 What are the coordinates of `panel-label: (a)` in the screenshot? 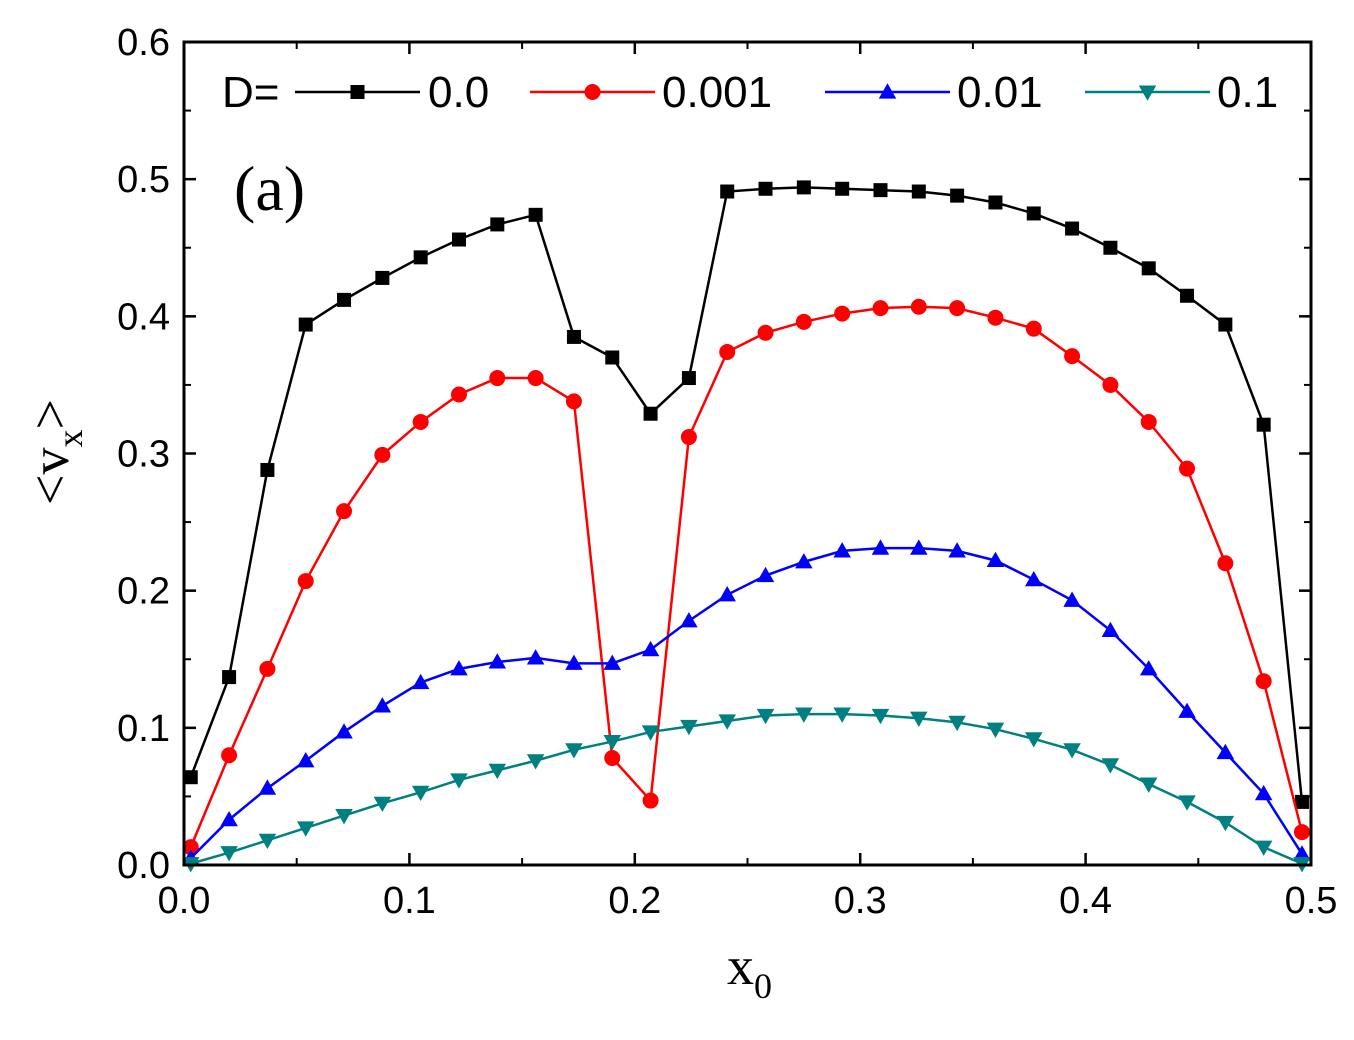 It's located at (269, 188).